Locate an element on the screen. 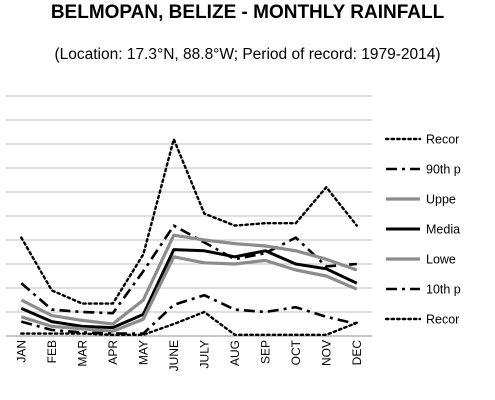 The image size is (495, 400). legend-label: 90th p is located at coordinates (443, 170).